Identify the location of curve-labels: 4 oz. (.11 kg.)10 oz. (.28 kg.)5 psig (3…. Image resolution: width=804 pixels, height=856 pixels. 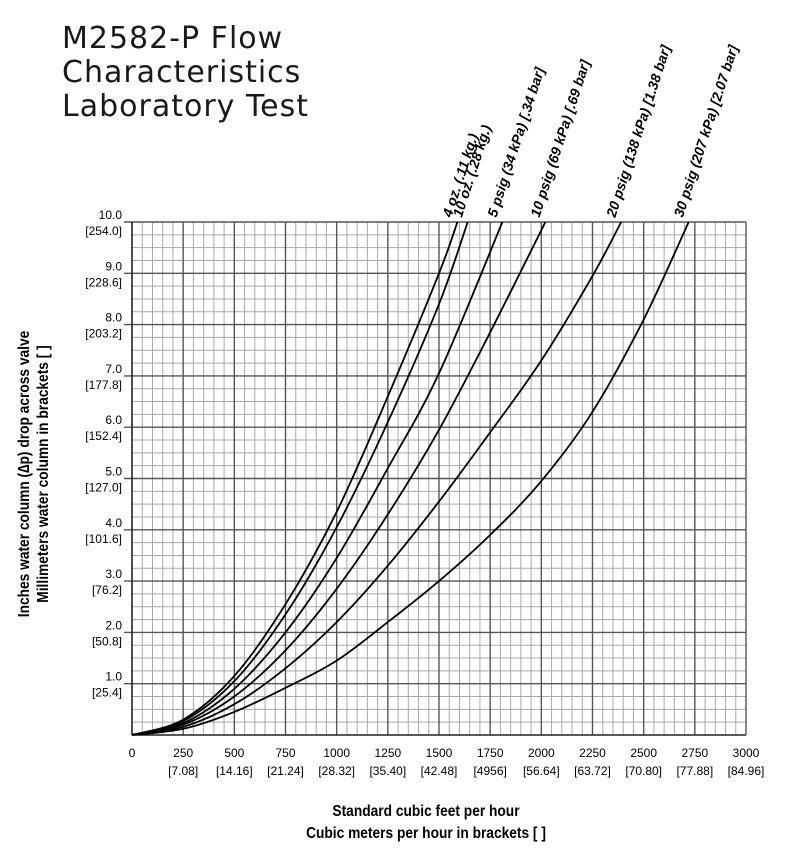
(590, 131).